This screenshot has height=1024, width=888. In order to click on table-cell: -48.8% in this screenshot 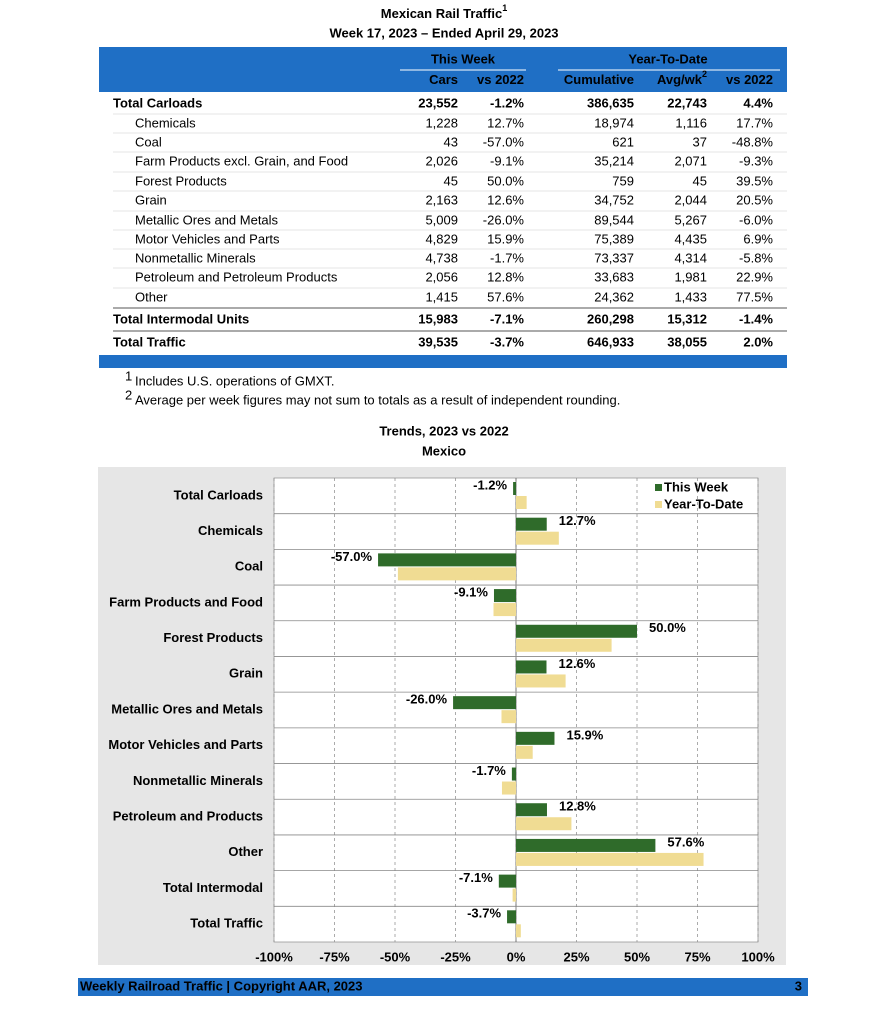, I will do `click(753, 141)`.